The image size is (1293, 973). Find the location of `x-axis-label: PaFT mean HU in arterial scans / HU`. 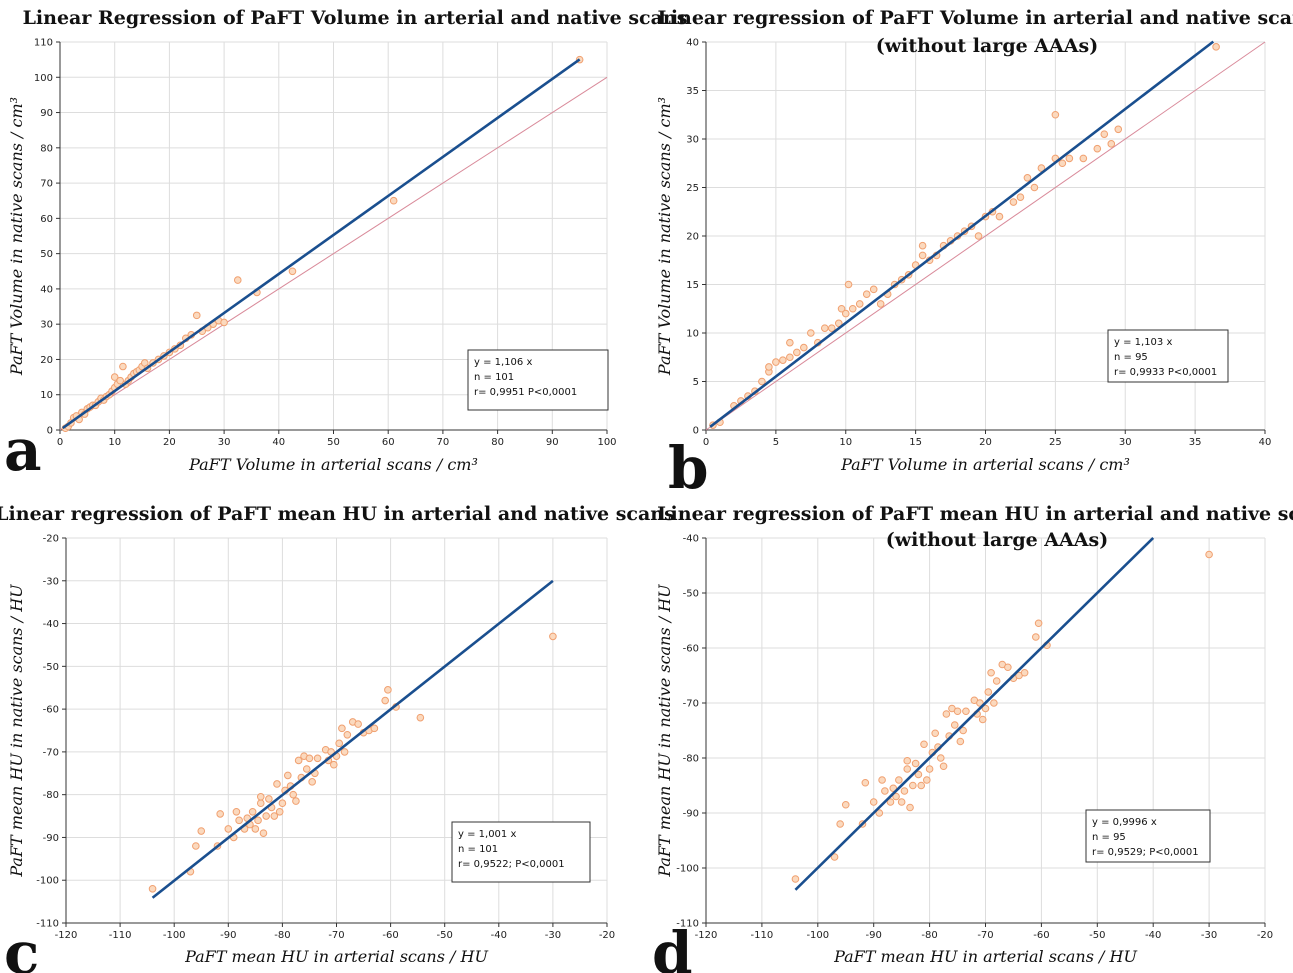

x-axis-label: PaFT mean HU in arterial scans / HU is located at coordinates (985, 956).